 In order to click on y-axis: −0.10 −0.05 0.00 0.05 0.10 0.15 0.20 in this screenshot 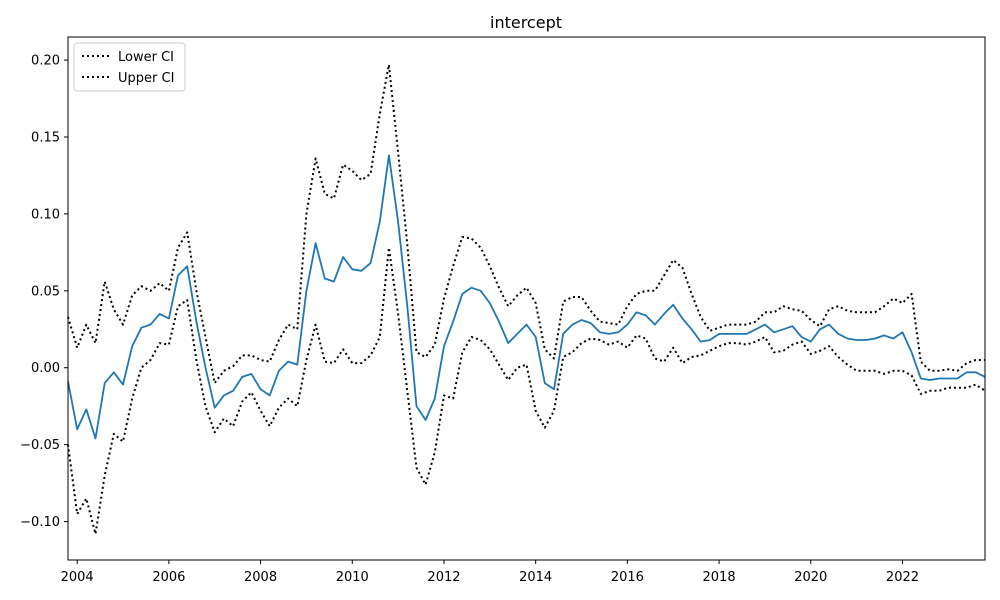, I will do `click(44, 292)`.